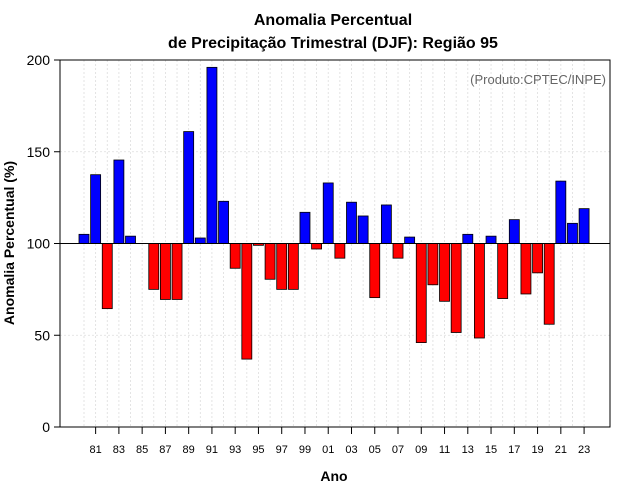  I want to click on x-tick-label: 17, so click(514, 450).